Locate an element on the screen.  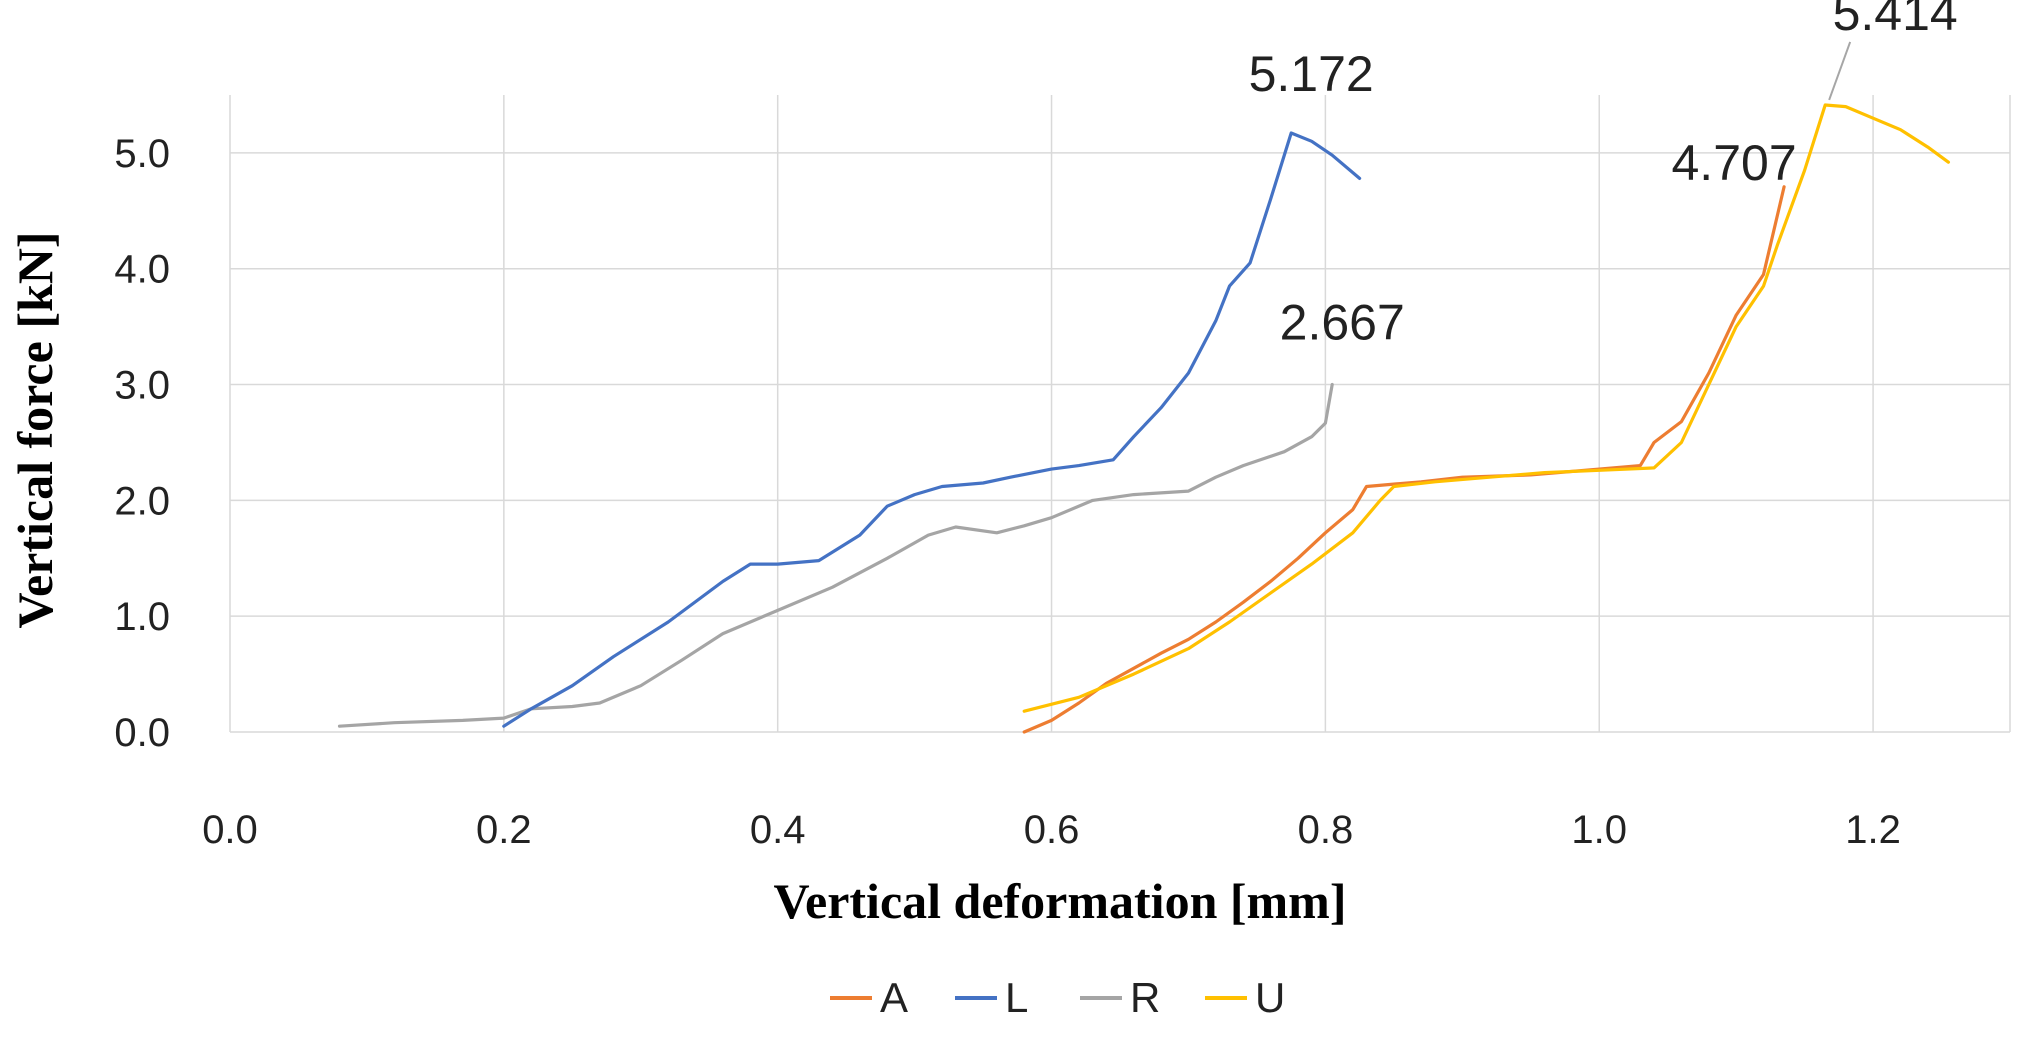
x-tick-label: 1.0 is located at coordinates (1599, 830).